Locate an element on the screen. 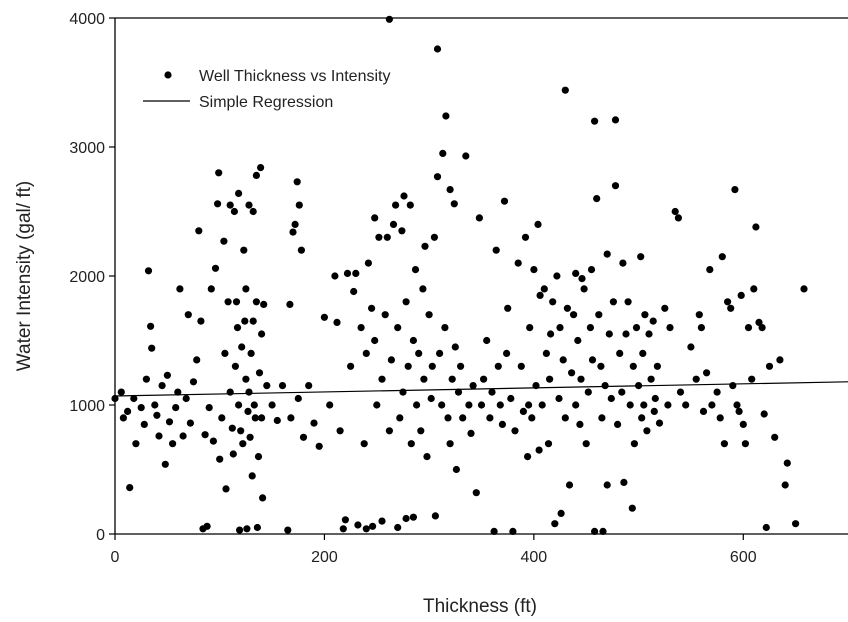  y-tick-label: 4000 is located at coordinates (87, 19).